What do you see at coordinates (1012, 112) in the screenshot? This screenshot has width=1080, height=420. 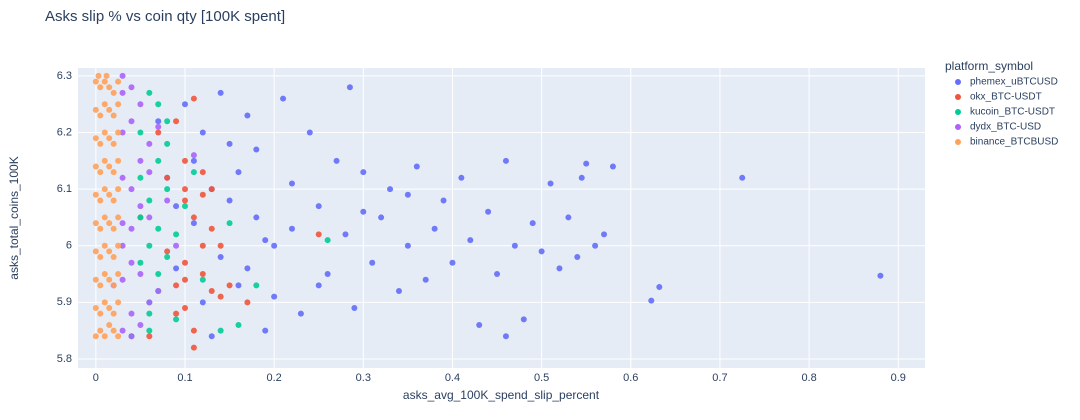 I see `legend-label: kucoin_BTC-USDT` at bounding box center [1012, 112].